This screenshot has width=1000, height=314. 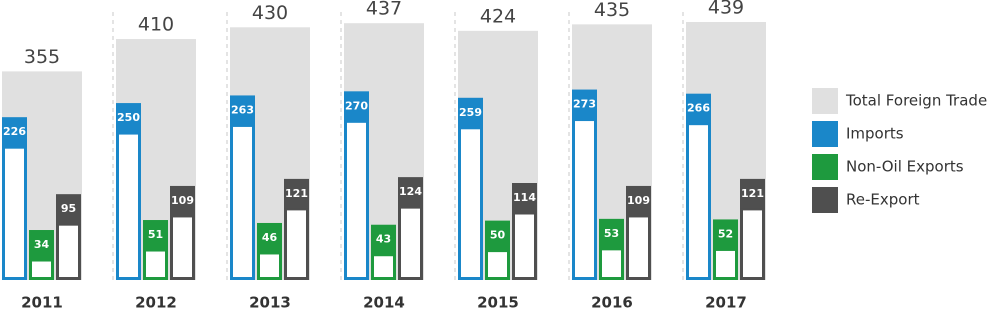 I want to click on bar-label: 50, so click(x=498, y=235).